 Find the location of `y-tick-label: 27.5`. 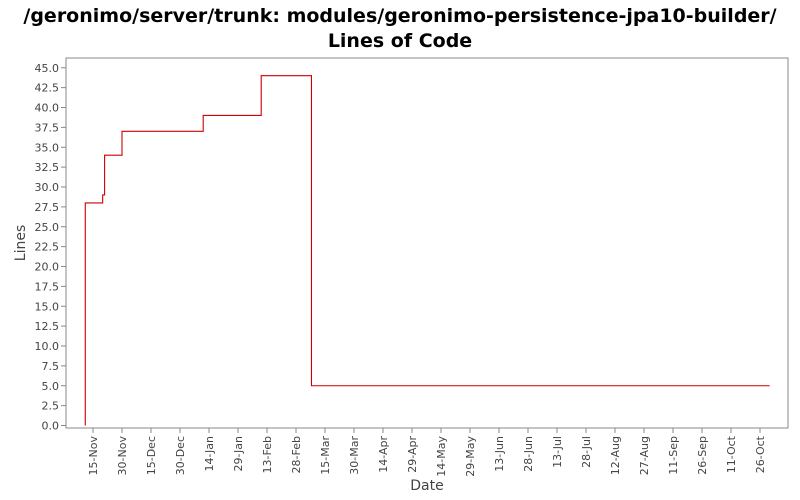

y-tick-label: 27.5 is located at coordinates (47, 207).